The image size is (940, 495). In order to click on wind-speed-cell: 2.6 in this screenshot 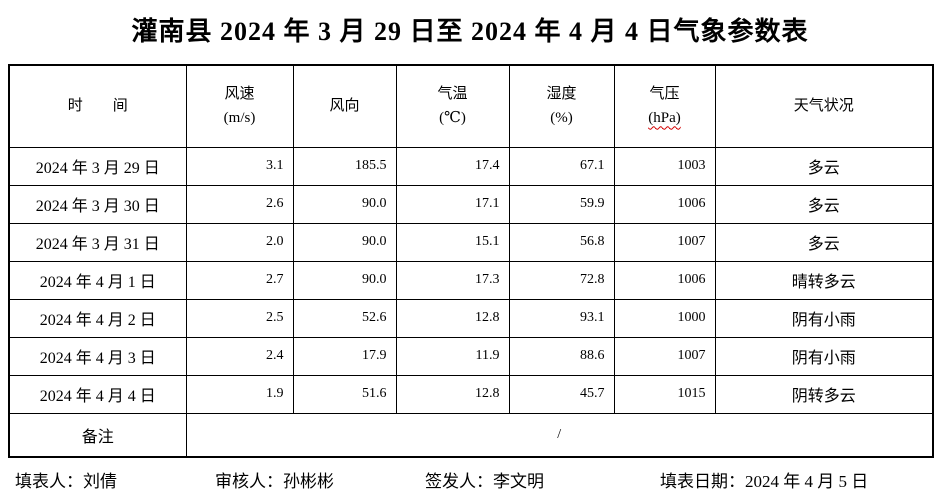, I will do `click(239, 204)`.